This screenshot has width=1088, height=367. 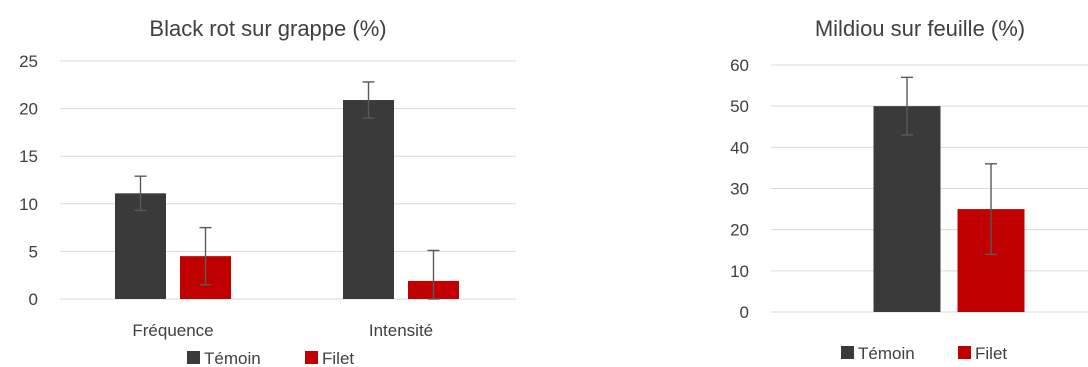 I want to click on bars, so click(x=949, y=209).